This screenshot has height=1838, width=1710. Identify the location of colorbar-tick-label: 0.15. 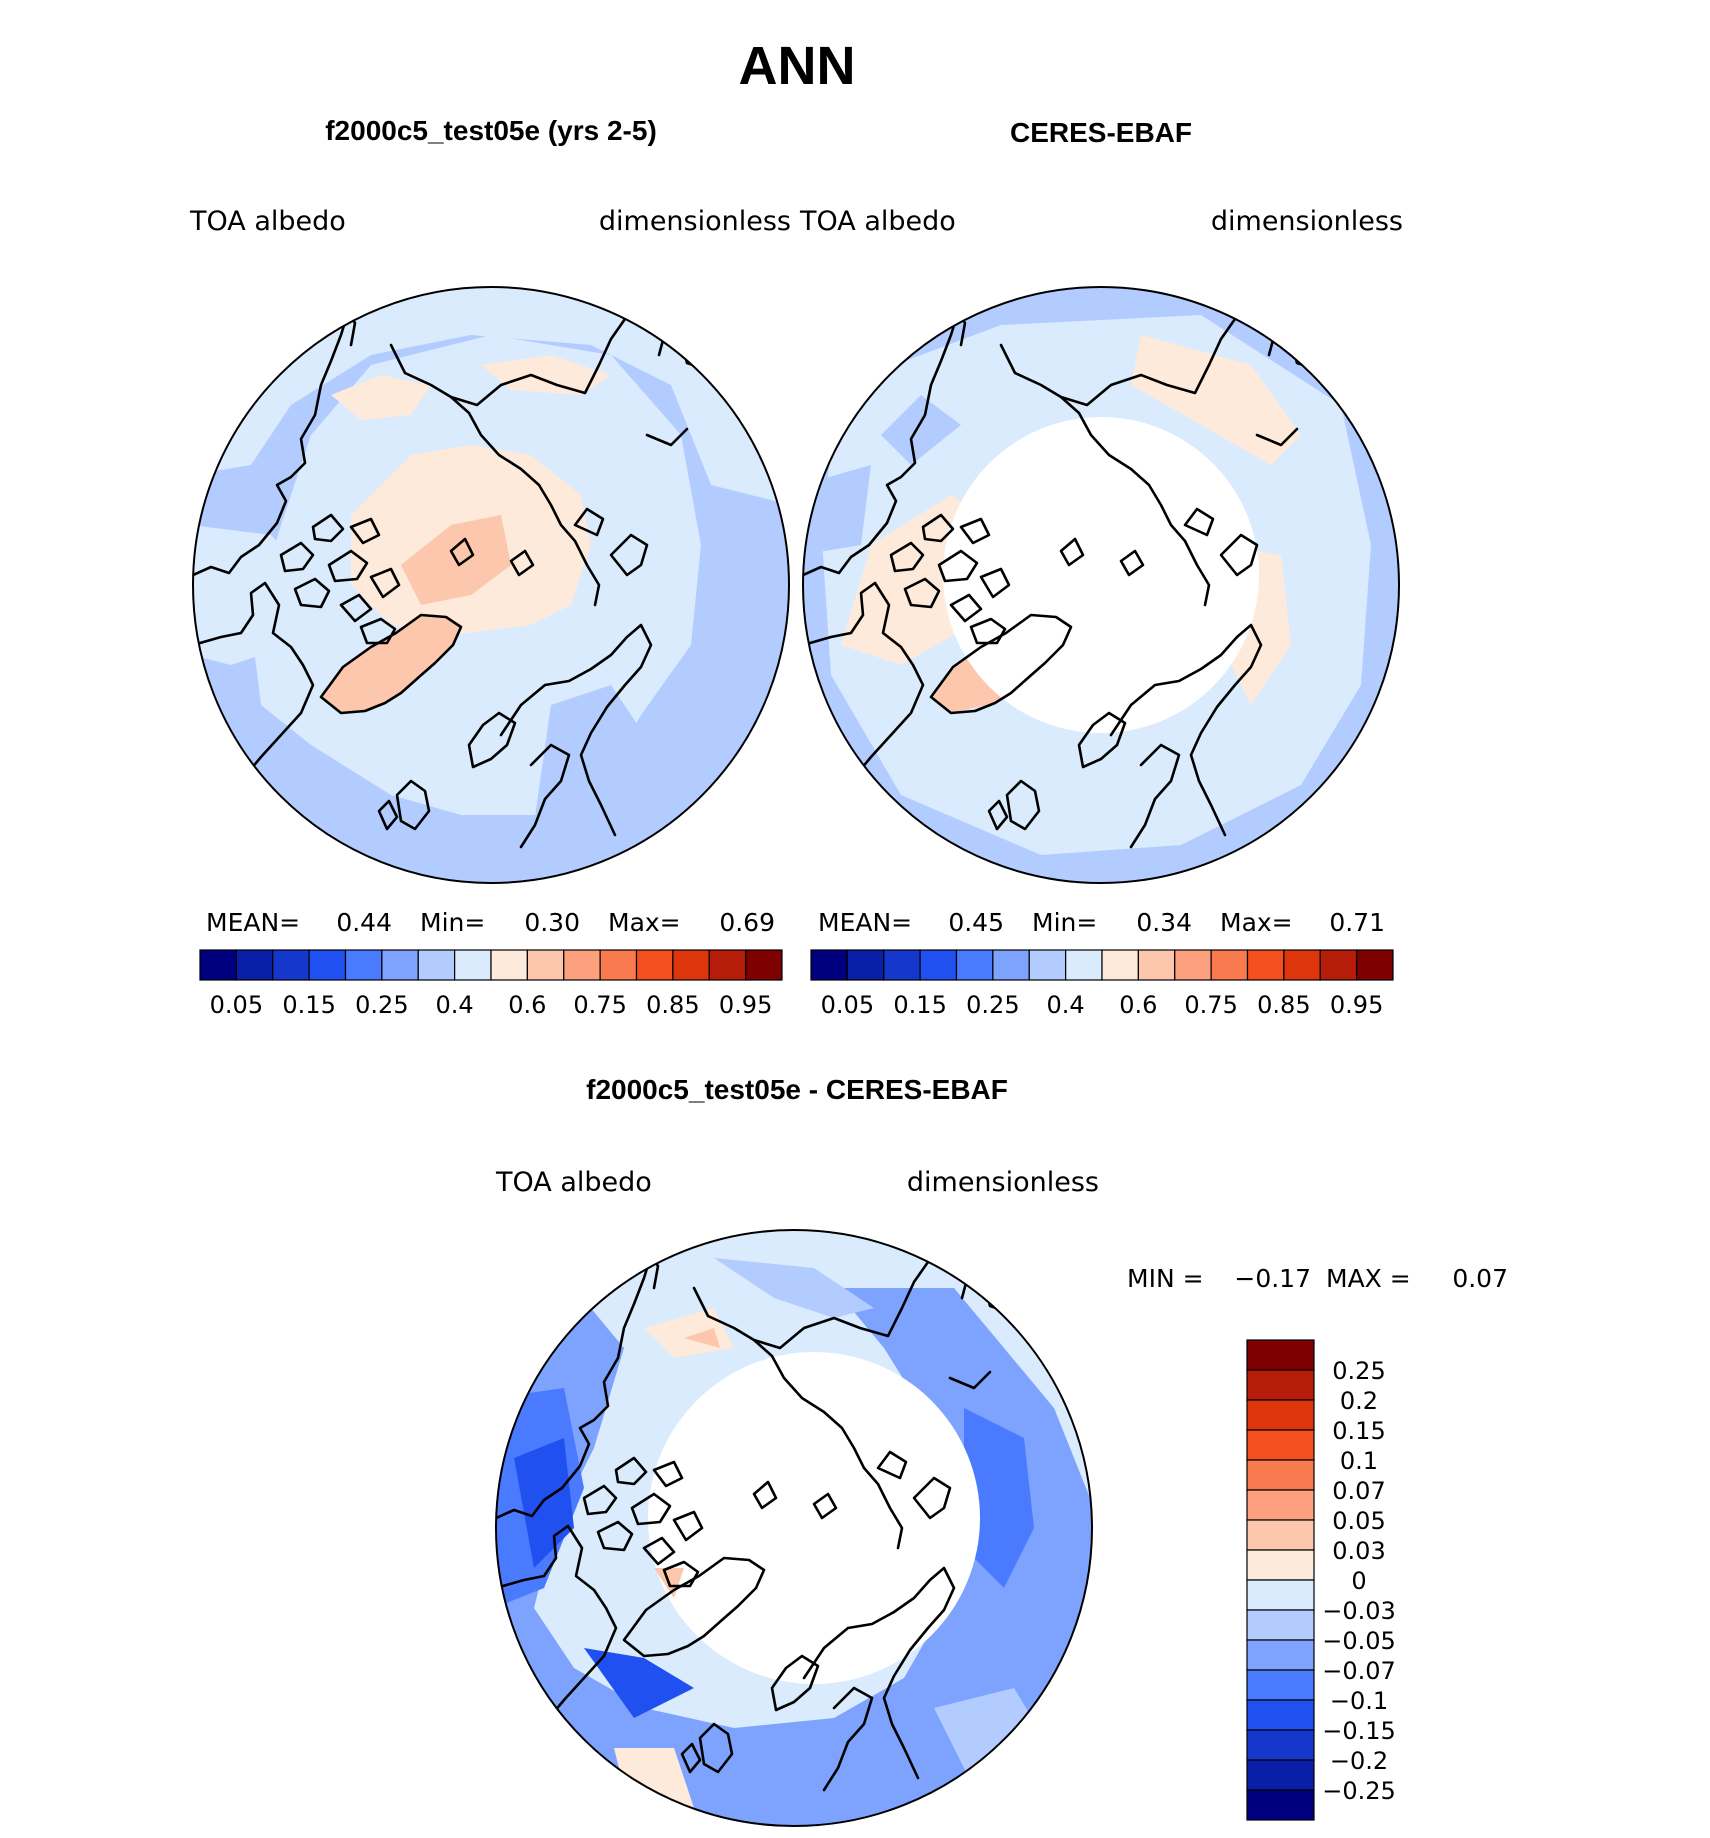
(1358, 1431).